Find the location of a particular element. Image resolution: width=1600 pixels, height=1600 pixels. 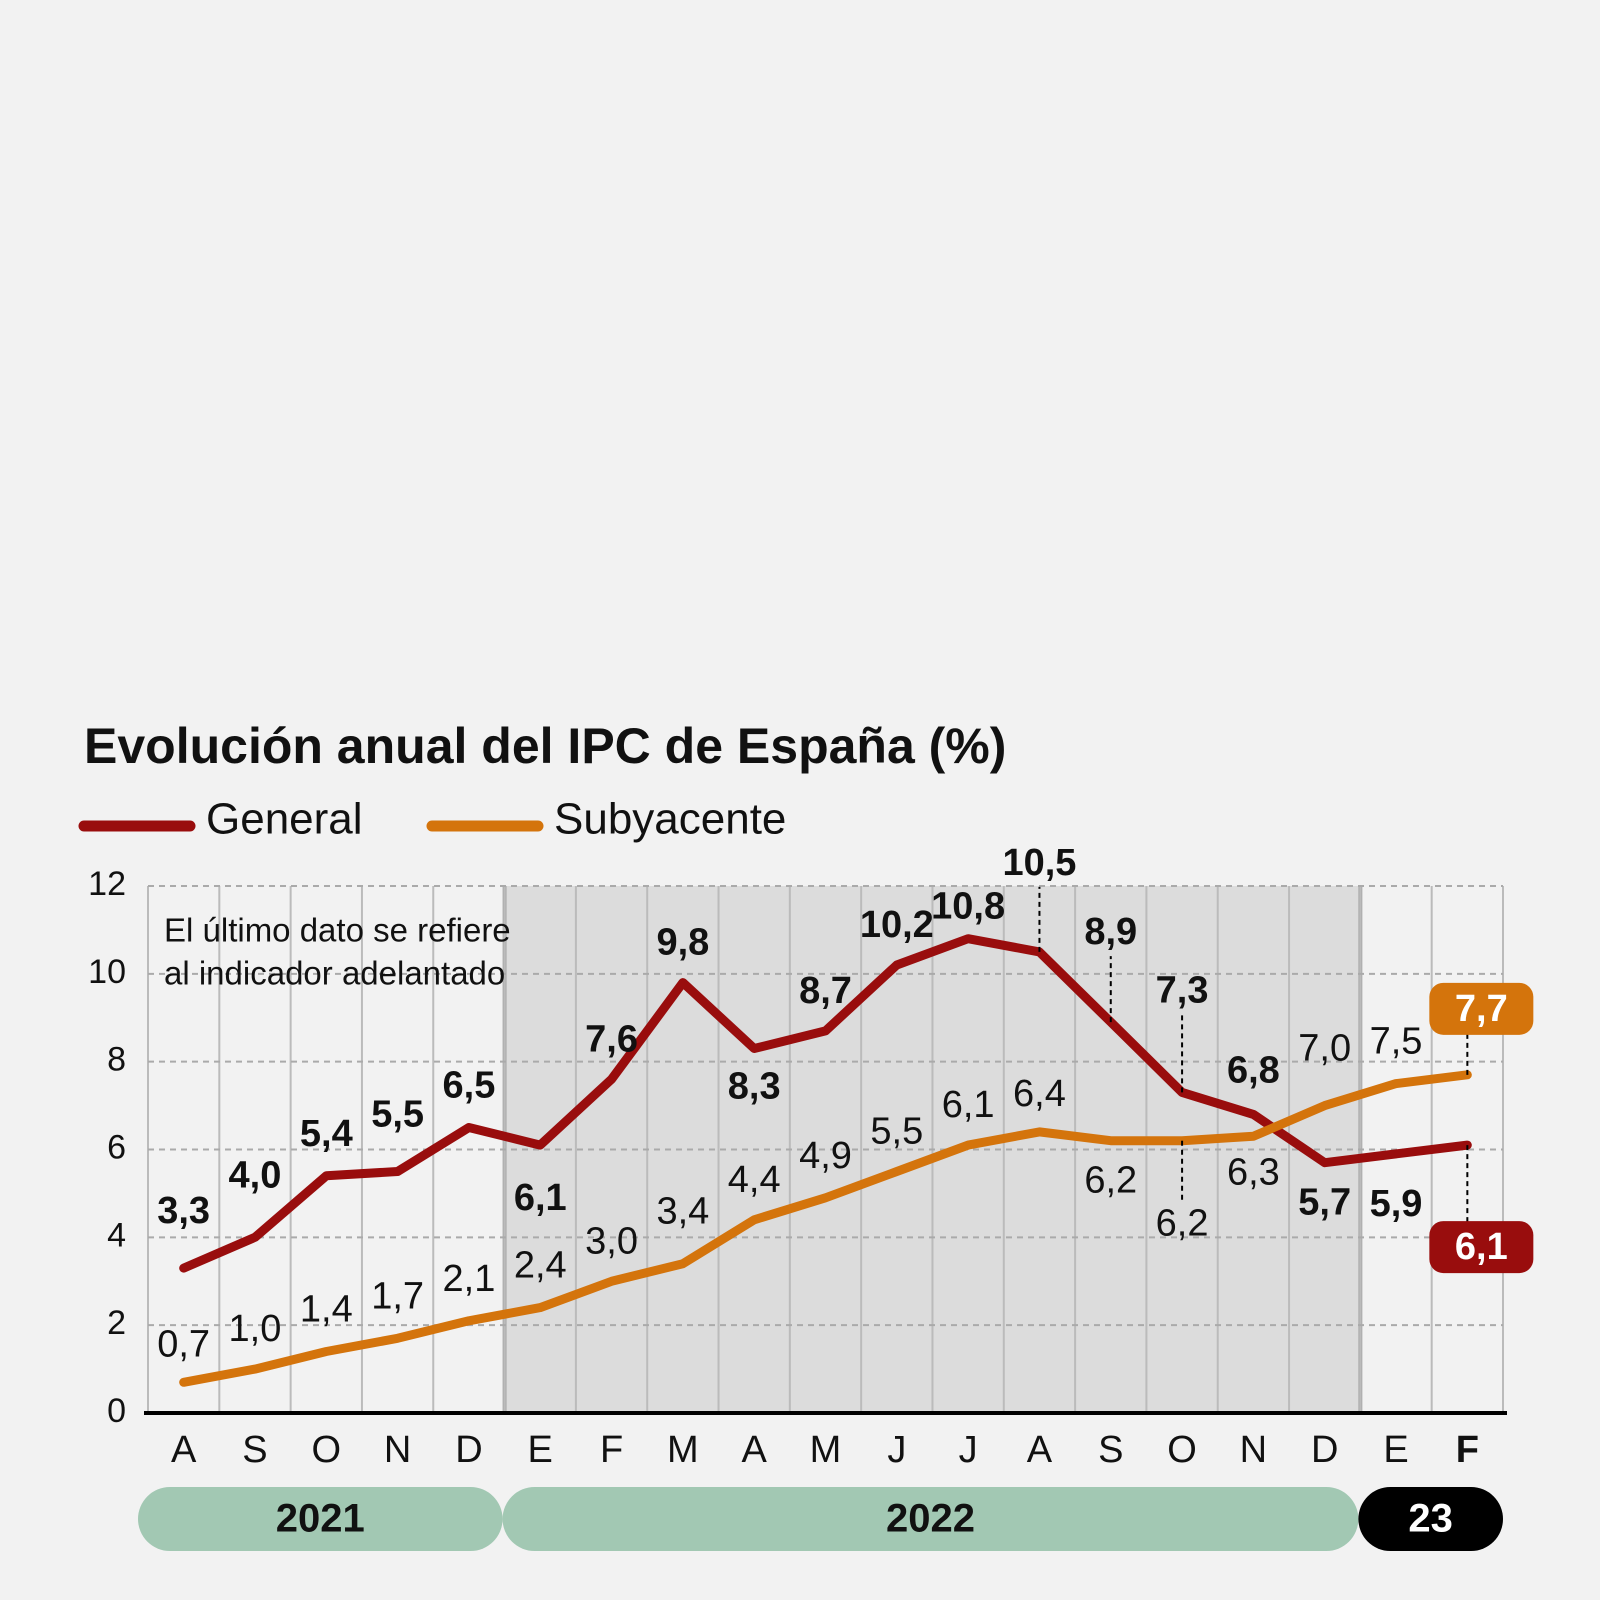

value-label: 6,4 is located at coordinates (1039, 1094).